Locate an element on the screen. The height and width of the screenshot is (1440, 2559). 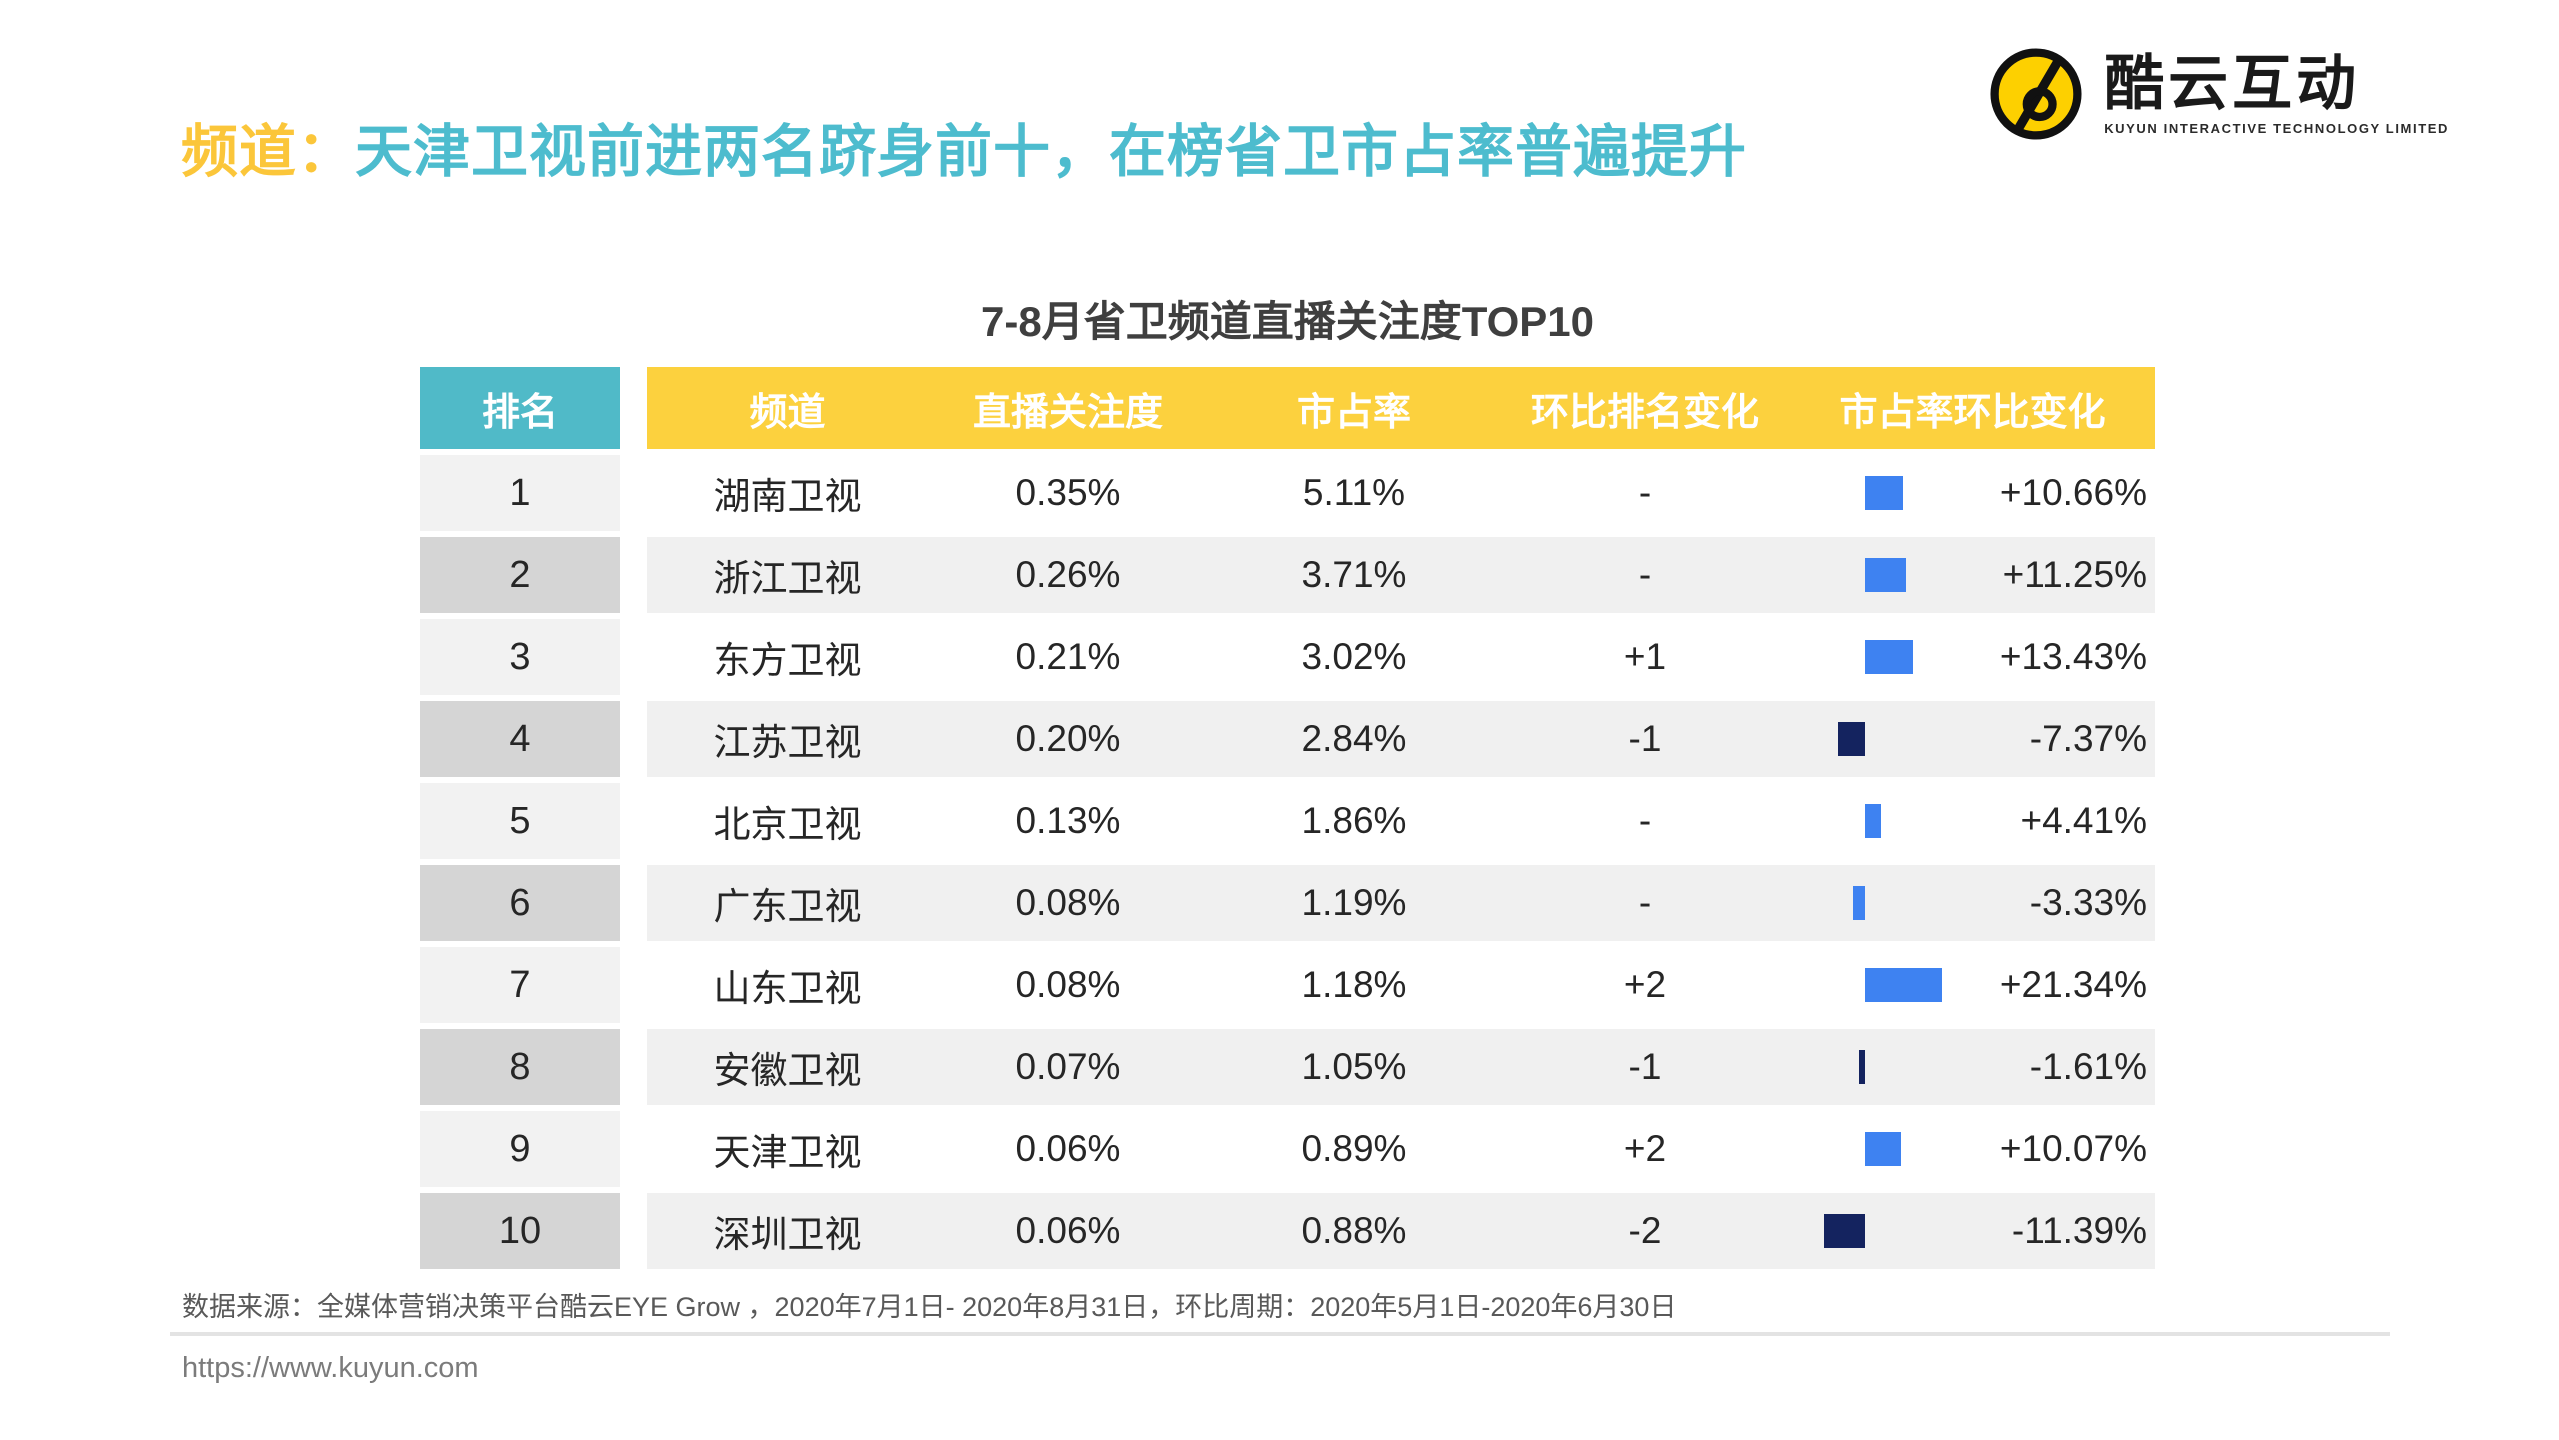
rank-cell: 5 is located at coordinates (520, 821).